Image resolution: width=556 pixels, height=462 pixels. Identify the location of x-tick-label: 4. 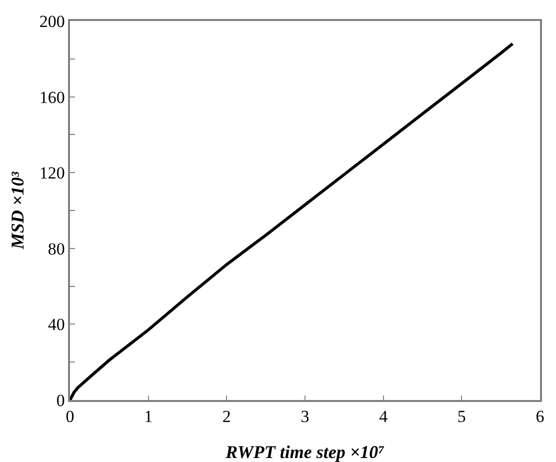
(383, 416).